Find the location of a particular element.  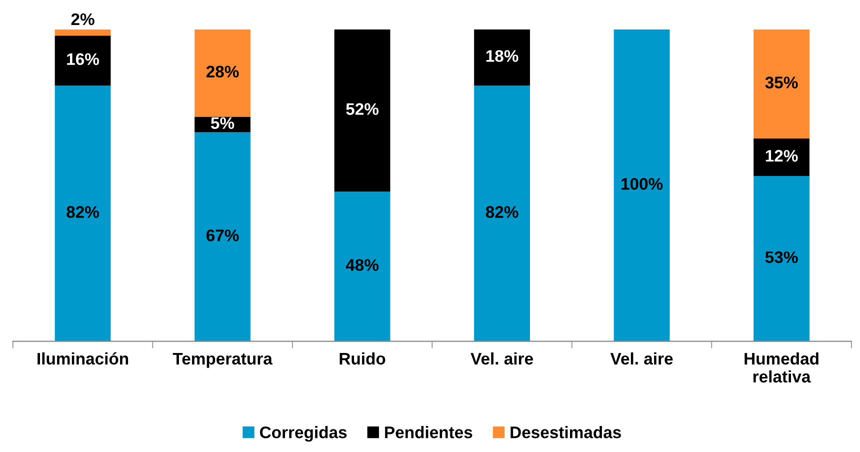

data-label: 16% is located at coordinates (83, 59).